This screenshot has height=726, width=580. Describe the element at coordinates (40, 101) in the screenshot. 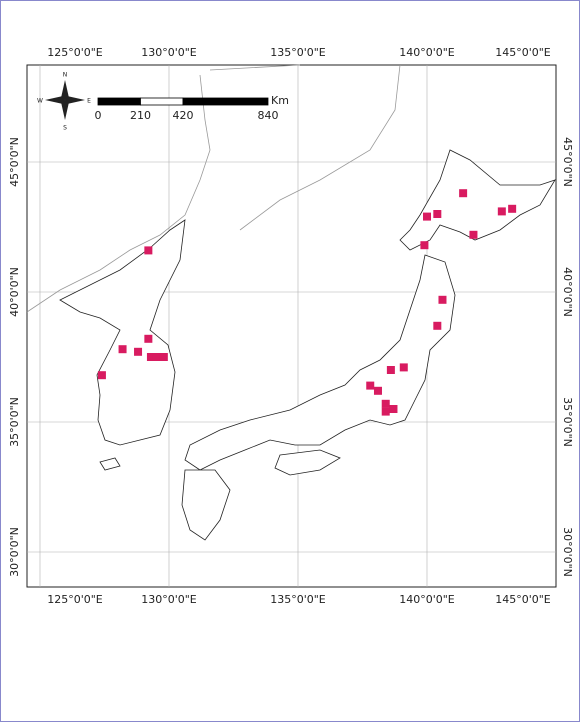

I see `compass-w: W` at that location.